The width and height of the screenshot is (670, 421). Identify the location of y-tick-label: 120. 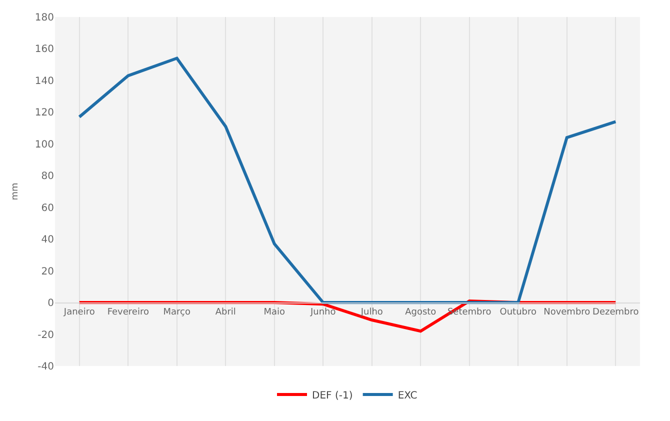
(44, 113).